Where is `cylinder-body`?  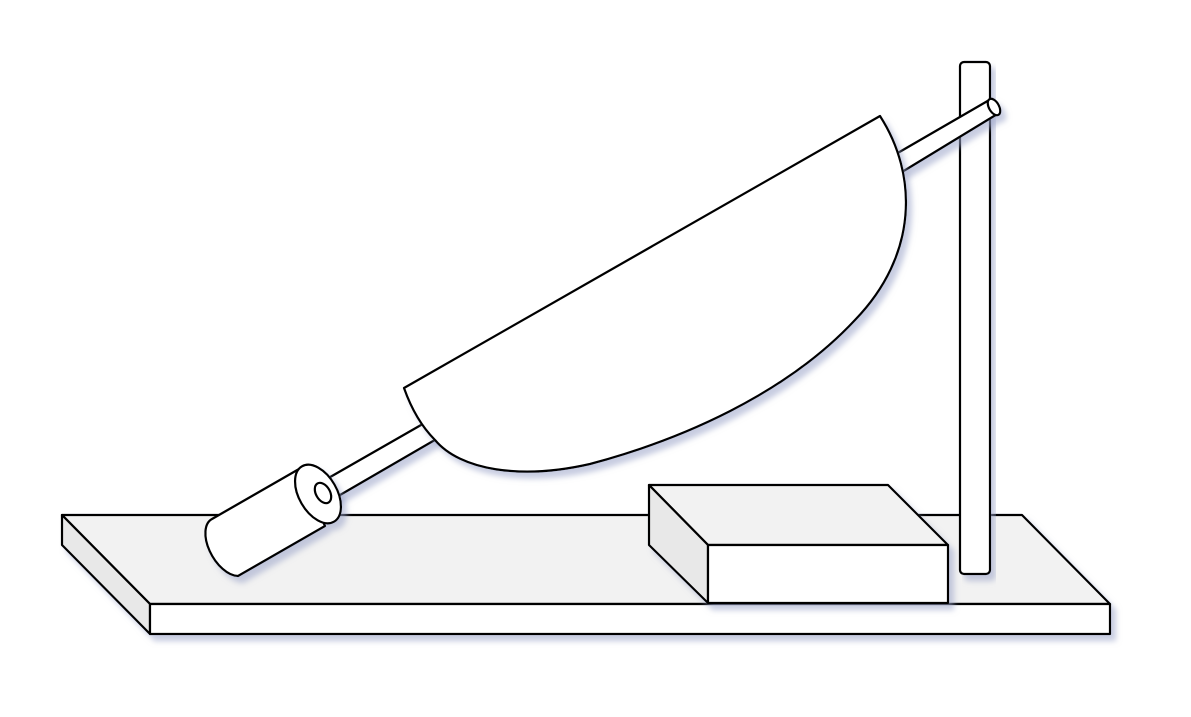 cylinder-body is located at coordinates (265, 522).